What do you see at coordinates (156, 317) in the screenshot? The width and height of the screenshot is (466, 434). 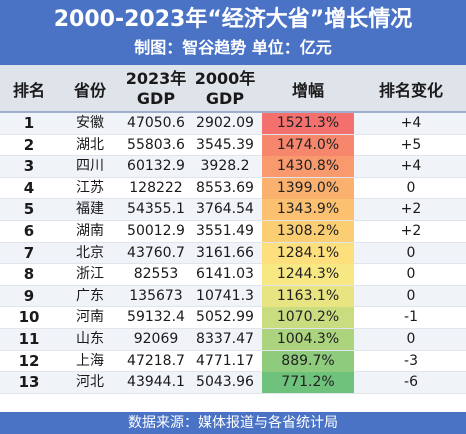 I see `cell-gdp-2023: 59132.4` at bounding box center [156, 317].